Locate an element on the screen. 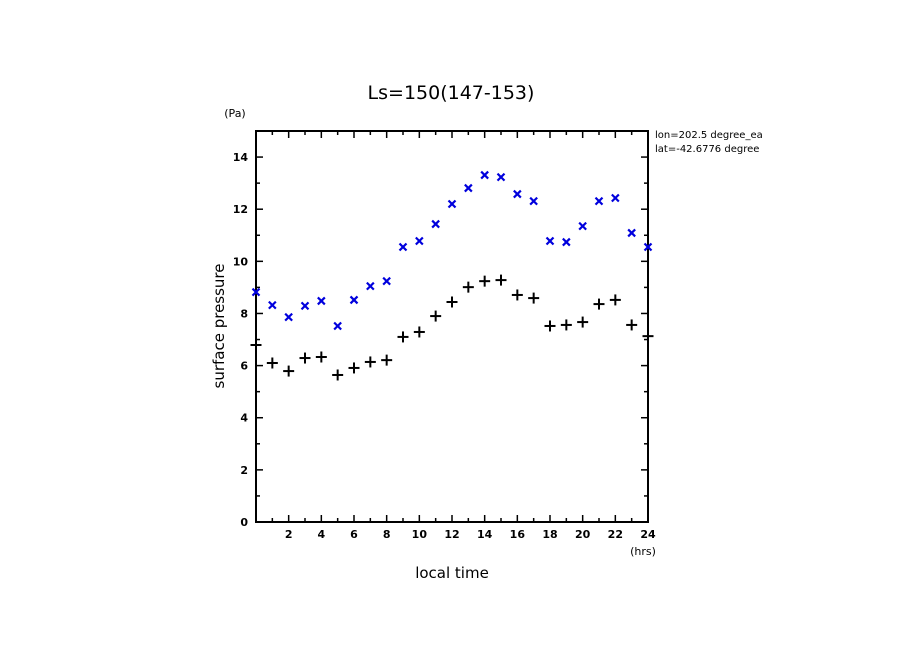 This screenshot has width=904, height=654. x-tick-label: 2 is located at coordinates (289, 534).